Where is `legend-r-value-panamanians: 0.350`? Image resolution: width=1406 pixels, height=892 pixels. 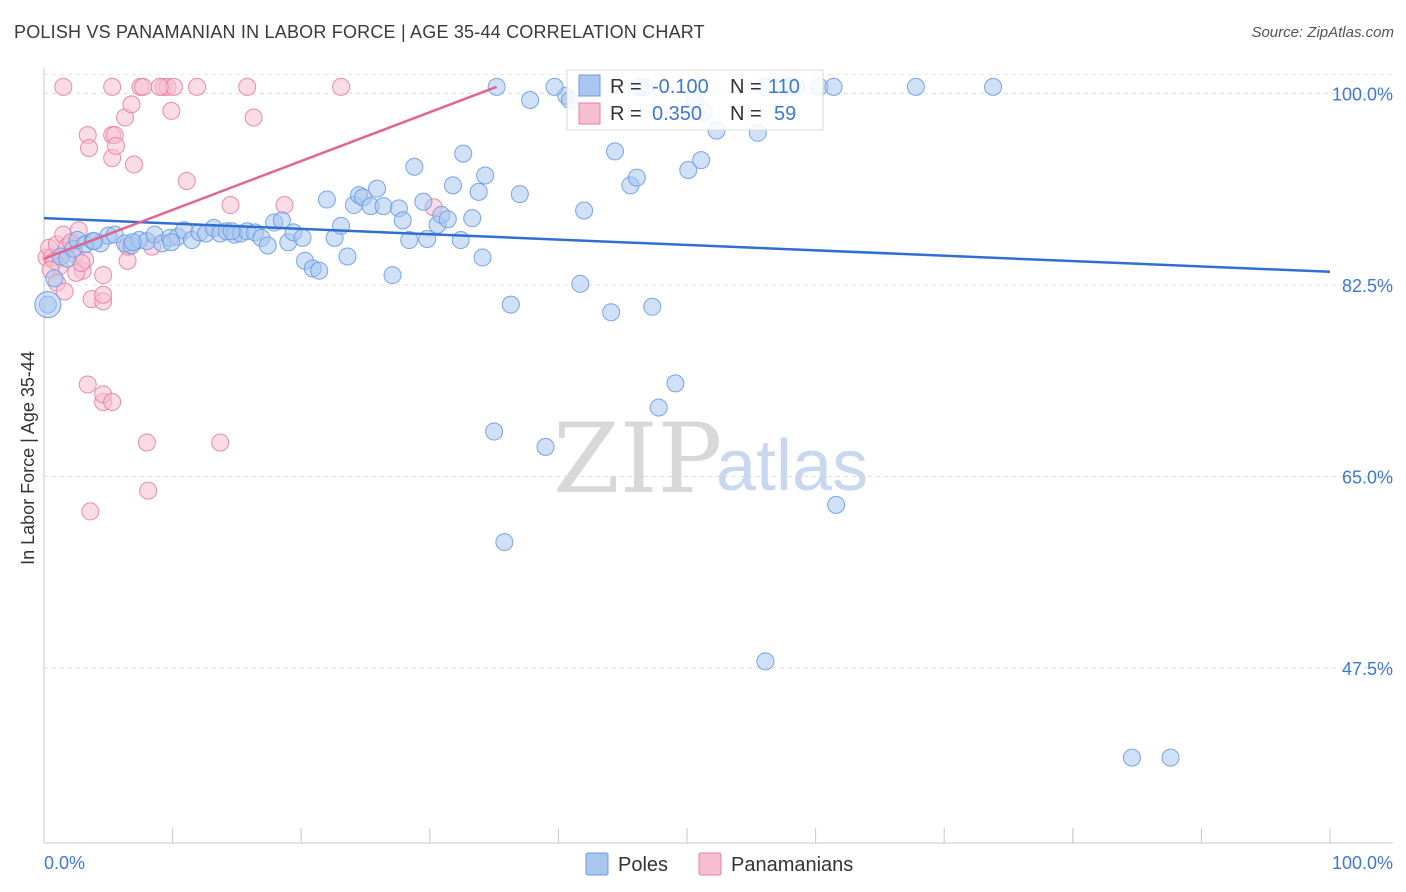
legend-r-value-panamanians: 0.350 is located at coordinates (677, 114).